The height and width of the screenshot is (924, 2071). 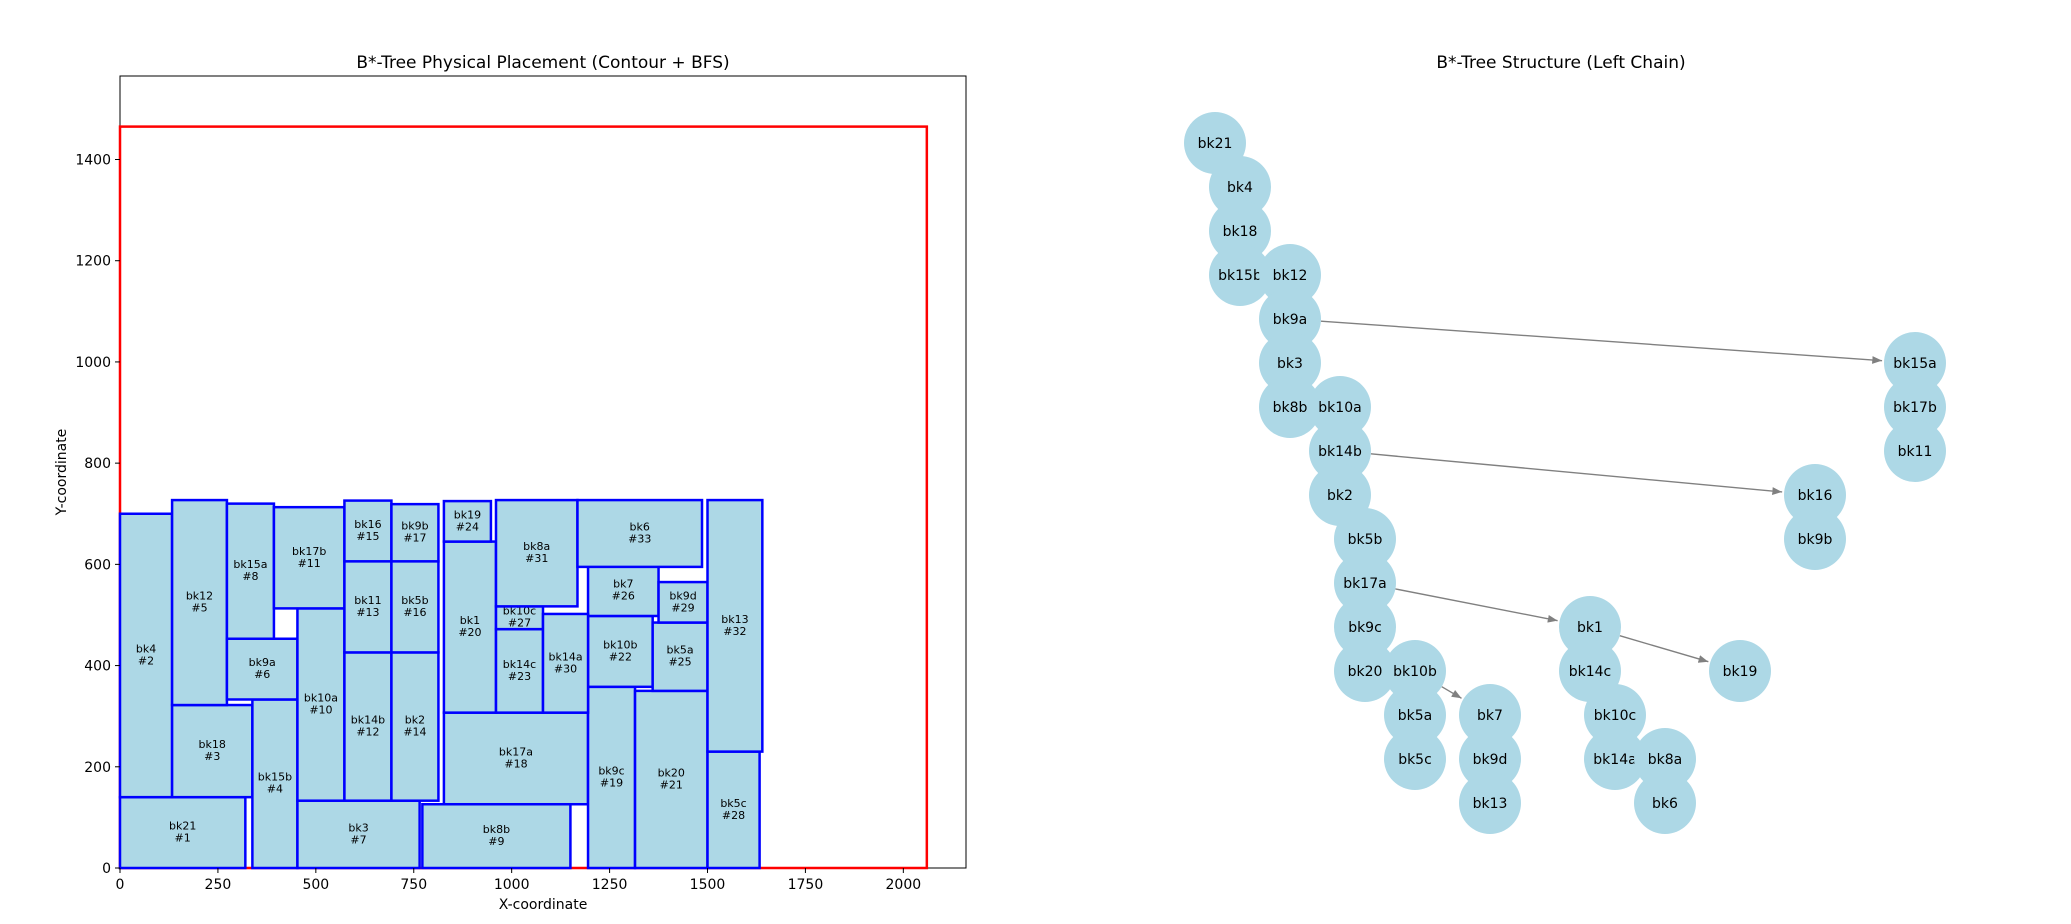 I want to click on block-bk12: bk12#5, so click(x=199, y=602).